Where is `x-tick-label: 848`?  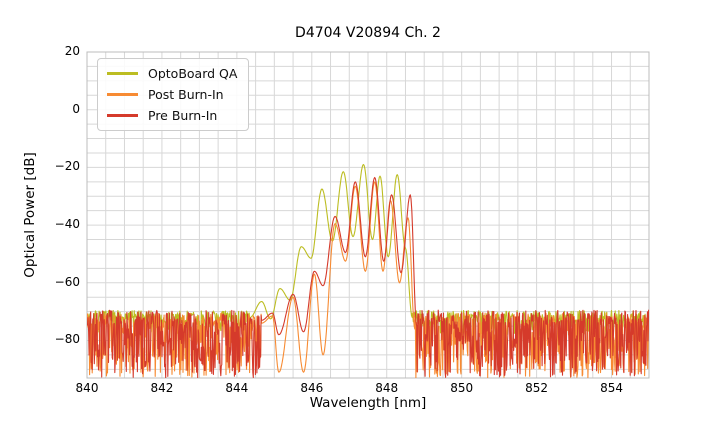 x-tick-label: 848 is located at coordinates (387, 388).